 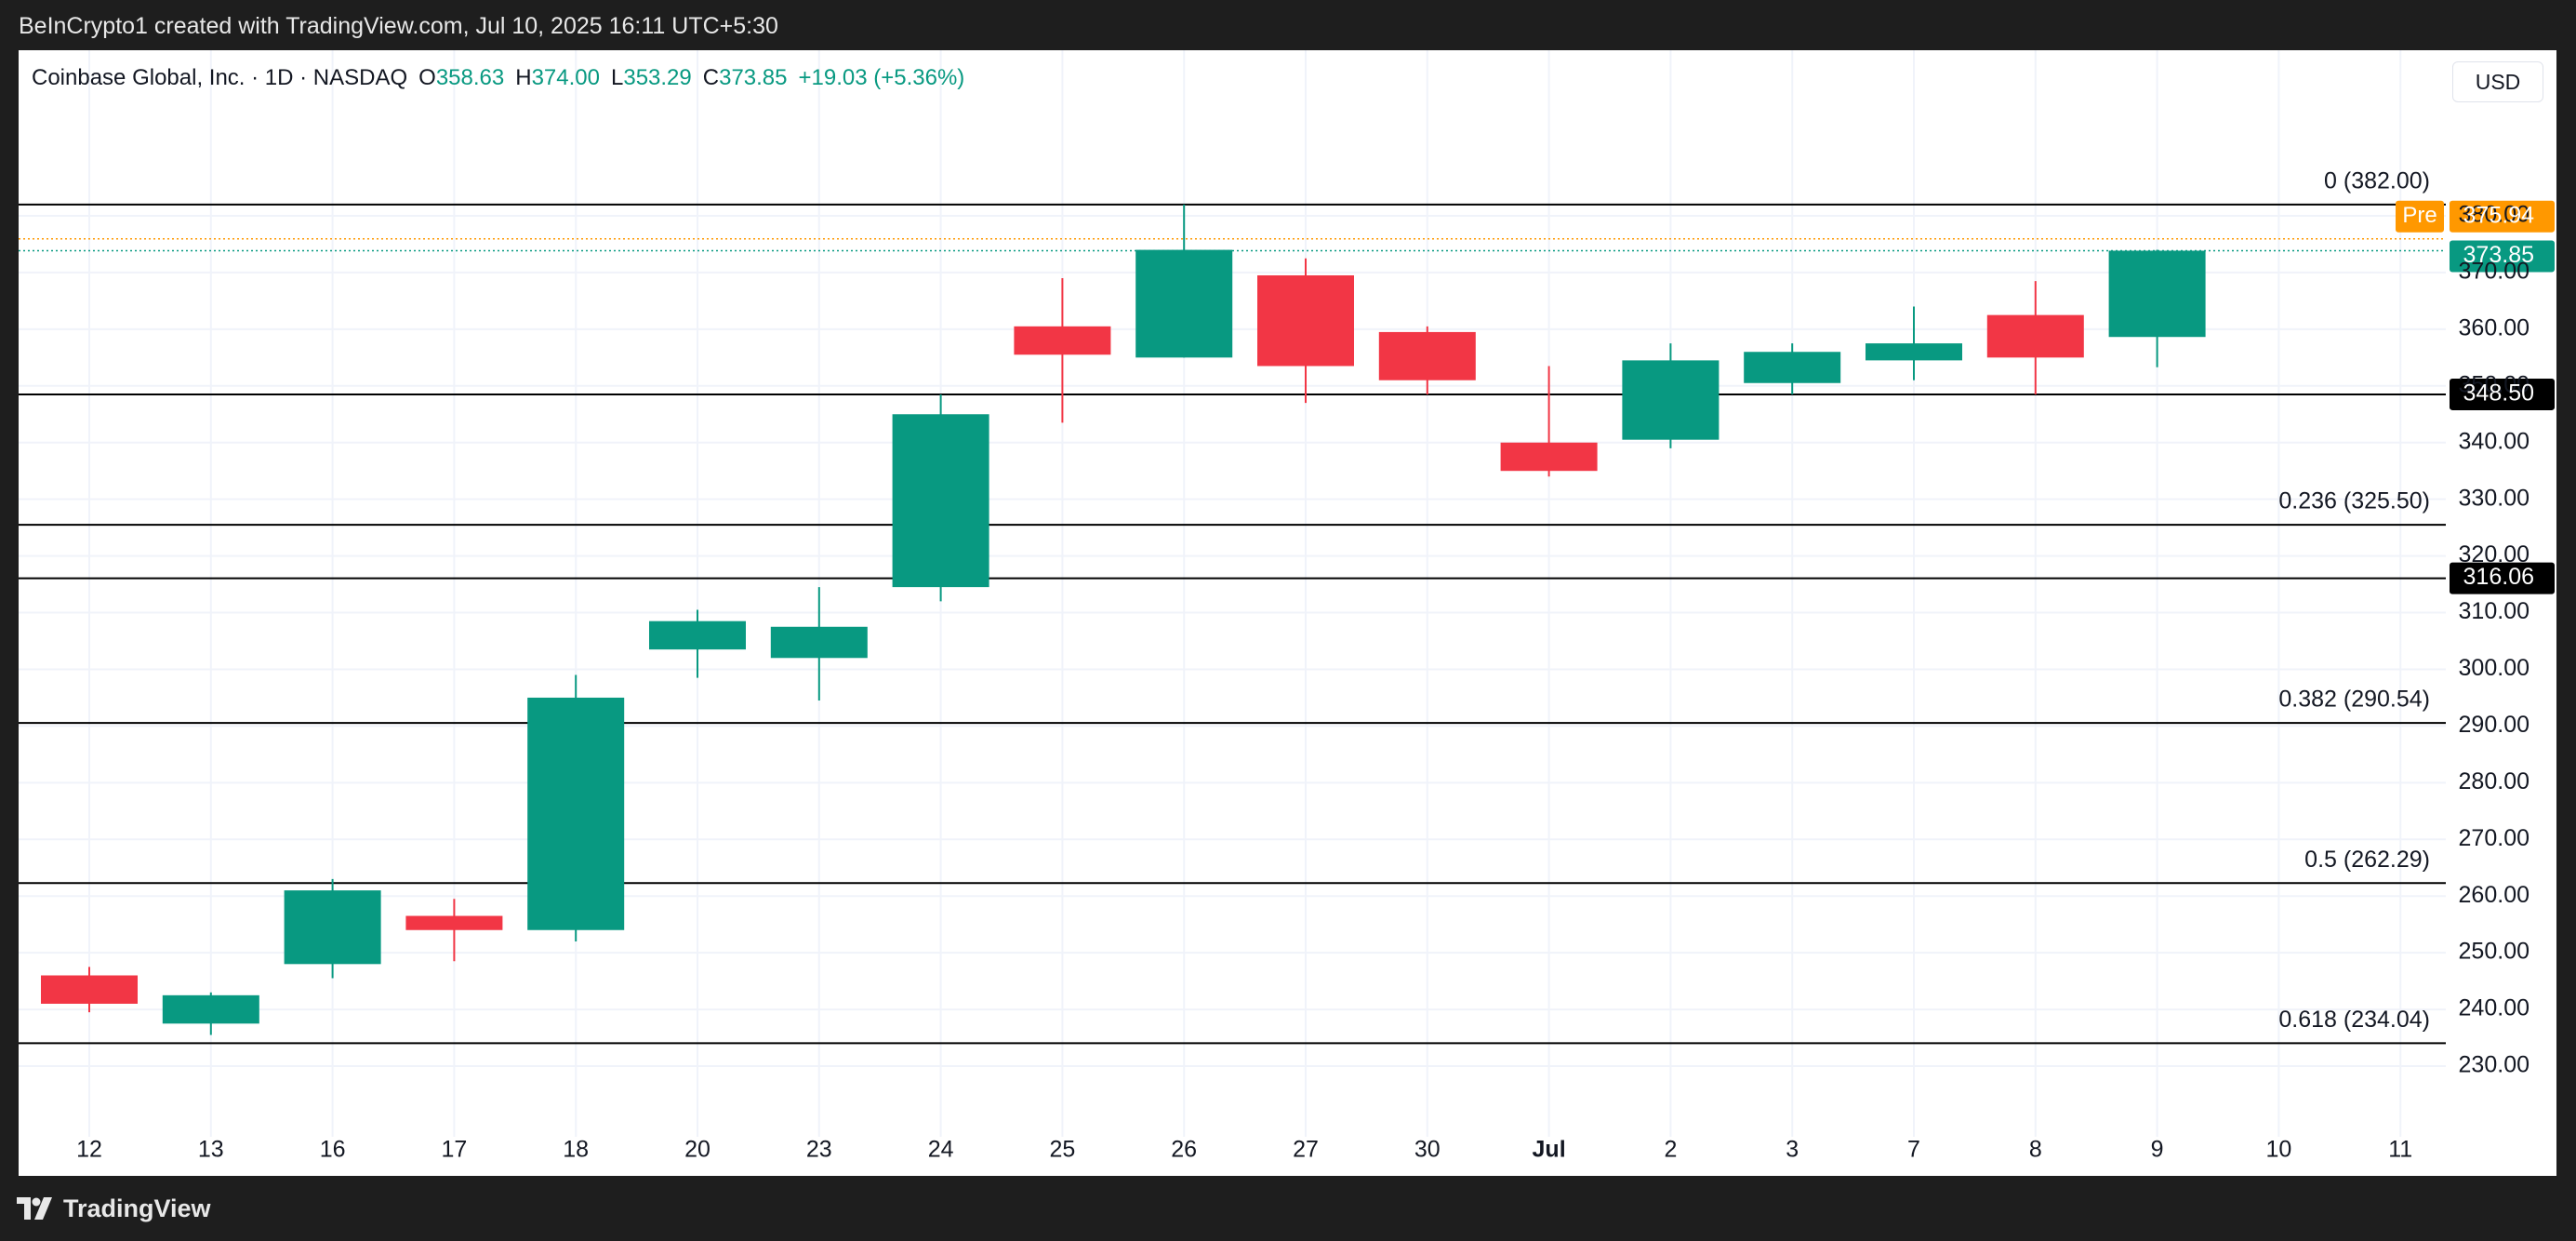 I want to click on y-tick-label: 370.00, so click(x=2494, y=272).